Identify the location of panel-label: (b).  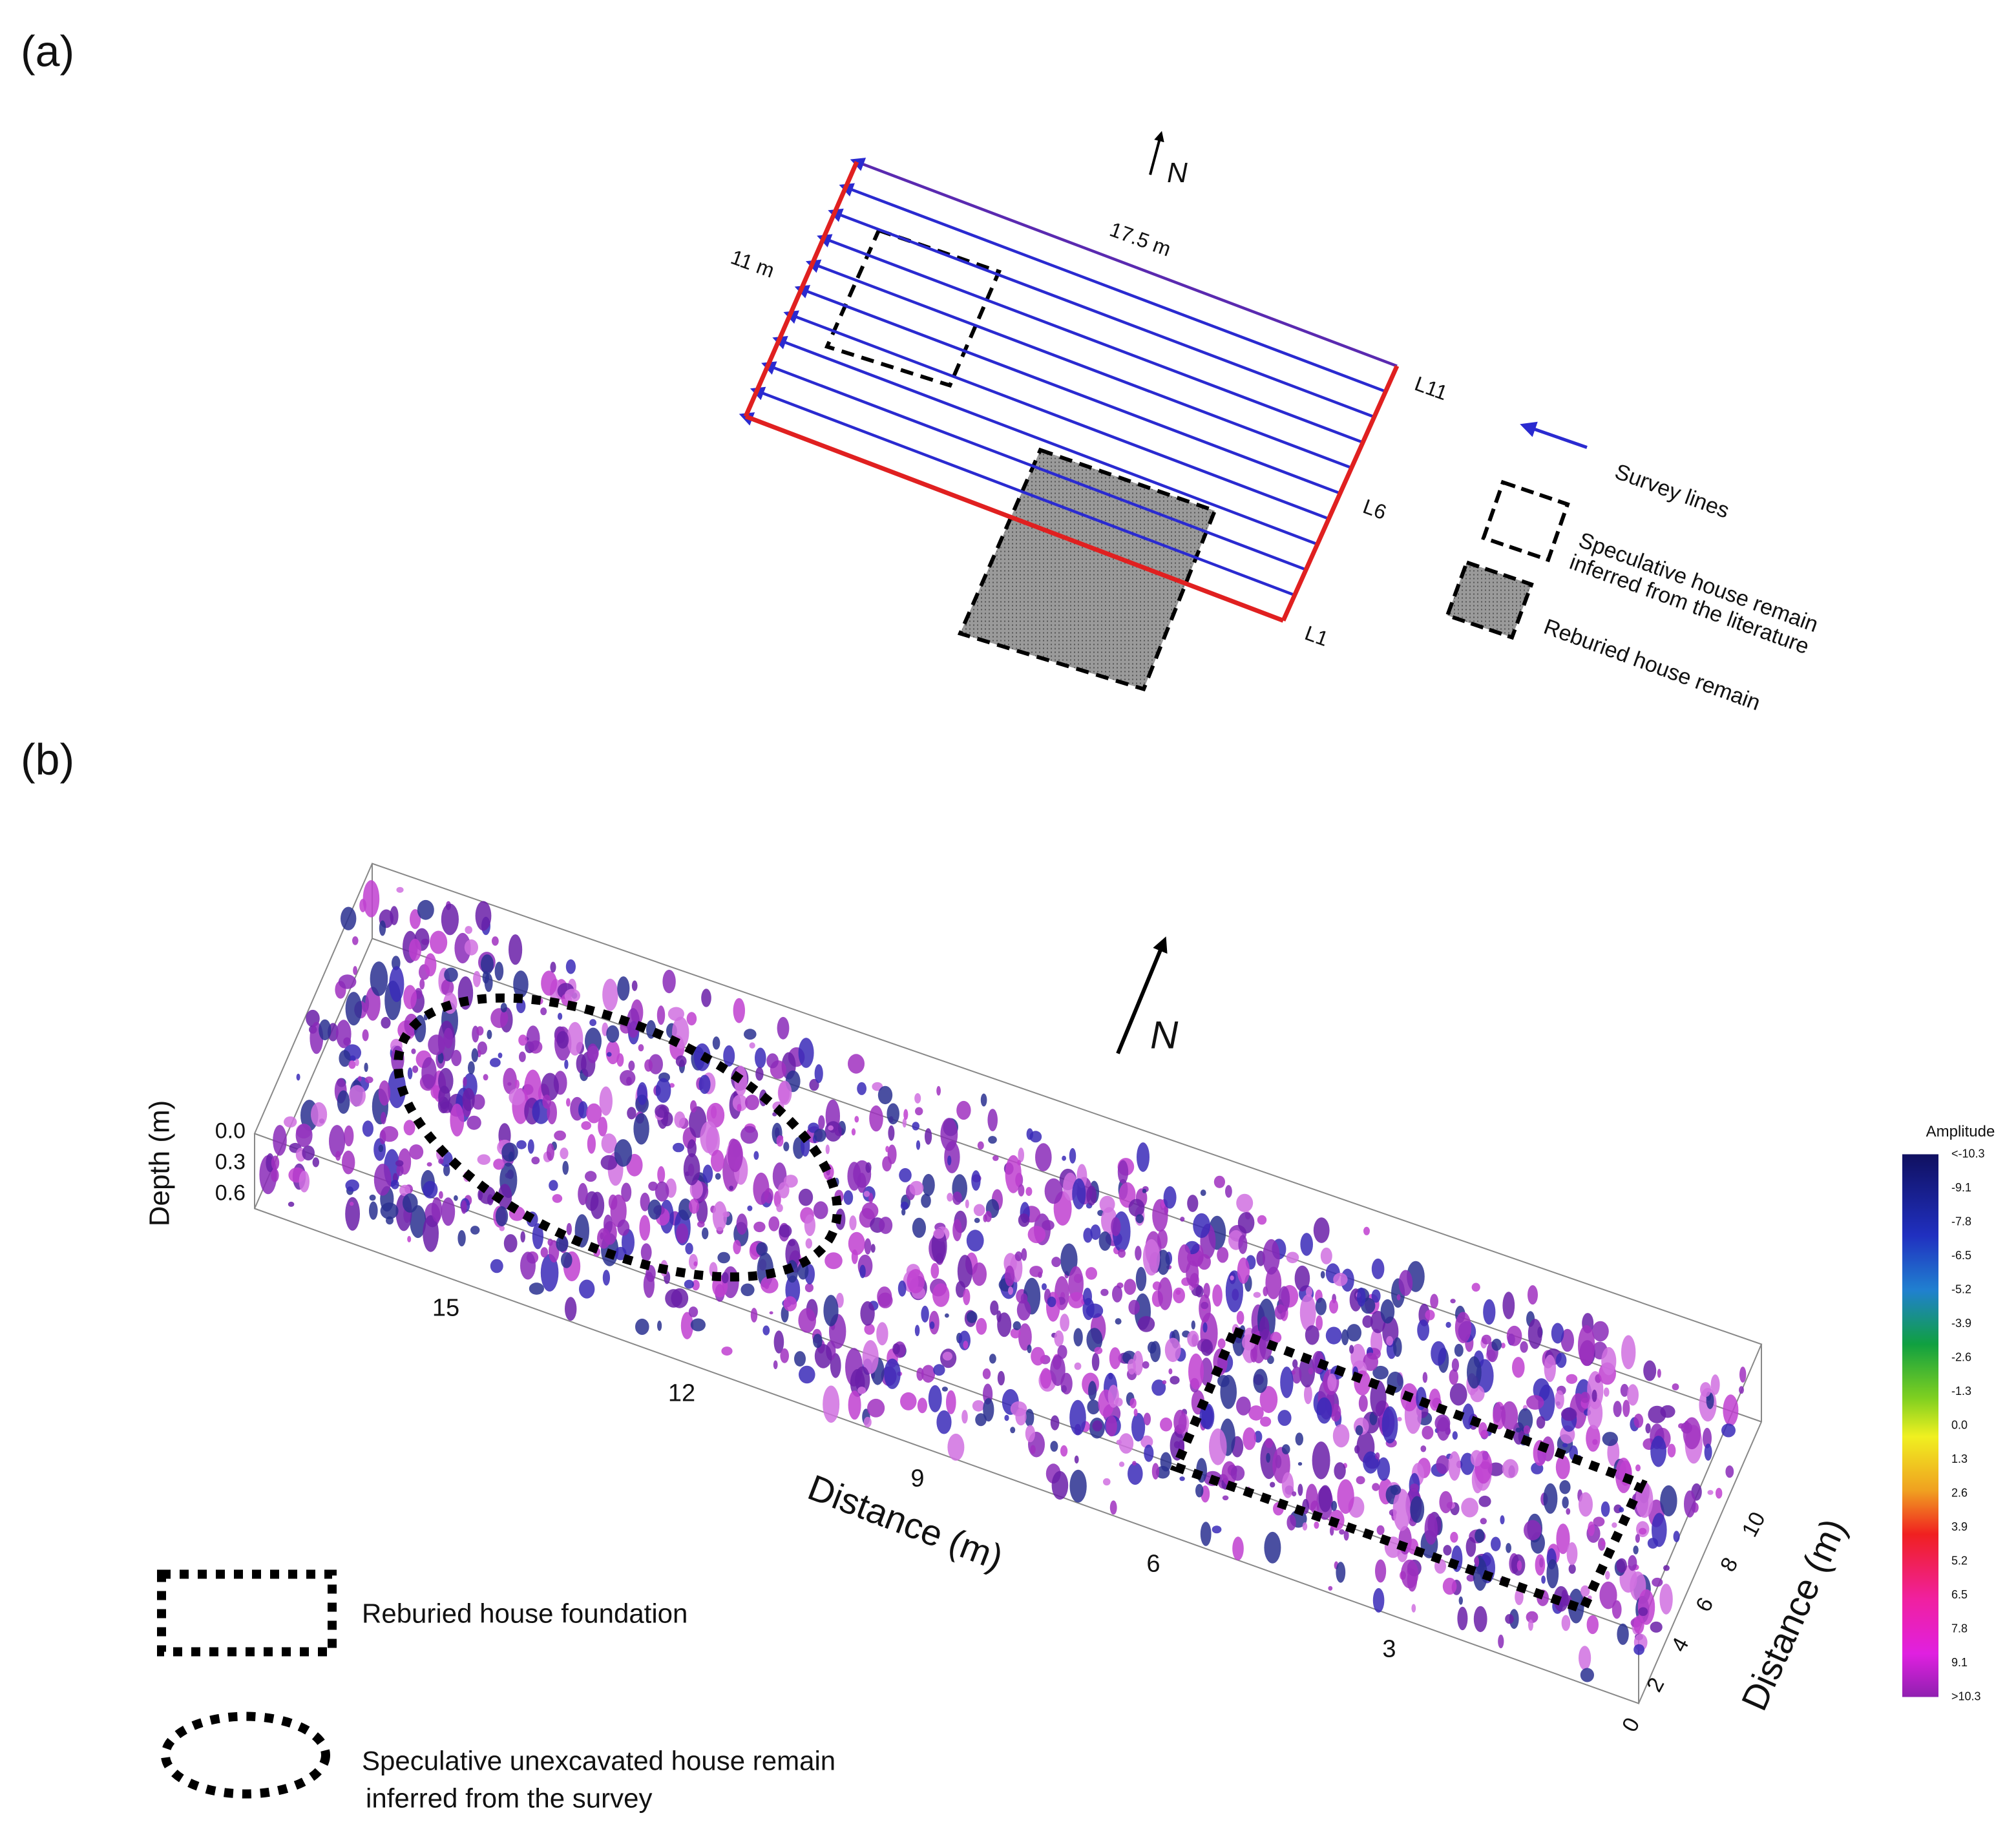
(47, 760).